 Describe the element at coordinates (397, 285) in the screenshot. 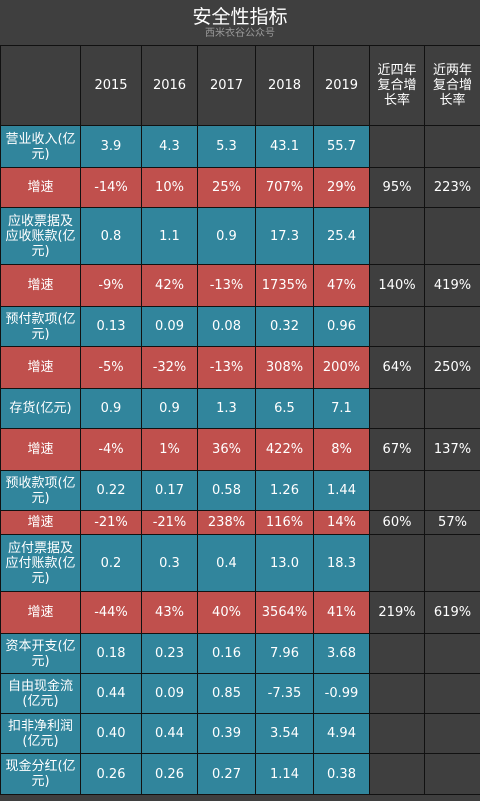

I see `cagr4-cell: 140%` at that location.